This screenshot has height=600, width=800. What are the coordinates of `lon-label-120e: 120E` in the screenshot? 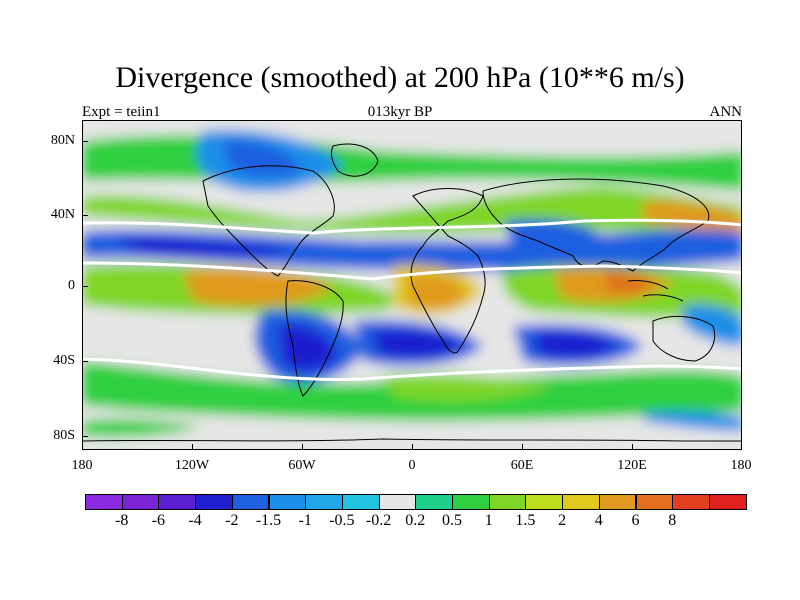 It's located at (632, 465).